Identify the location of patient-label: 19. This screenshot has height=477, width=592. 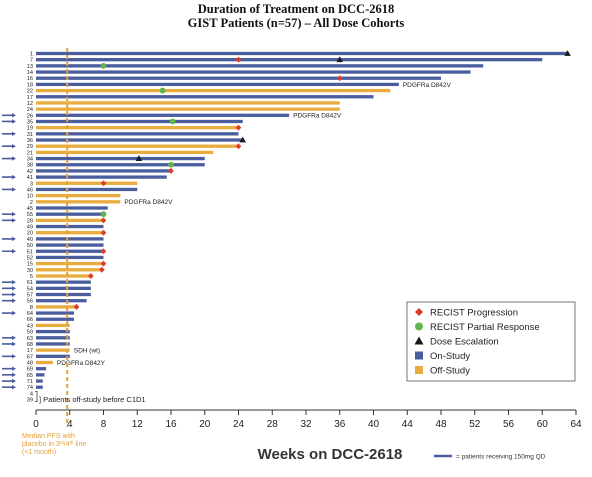
(30, 129).